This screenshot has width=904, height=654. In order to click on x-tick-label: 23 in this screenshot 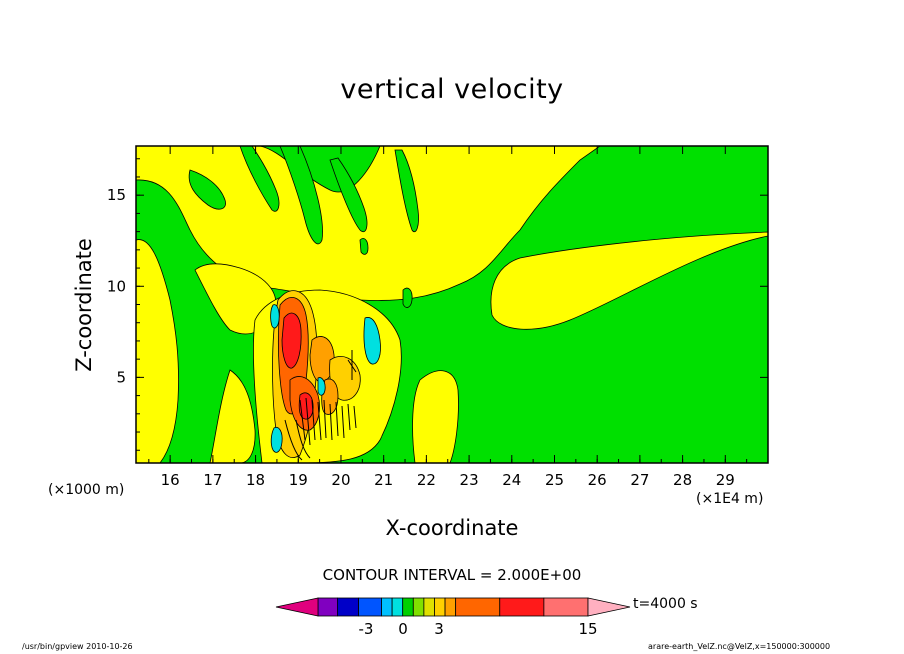, I will do `click(469, 480)`.